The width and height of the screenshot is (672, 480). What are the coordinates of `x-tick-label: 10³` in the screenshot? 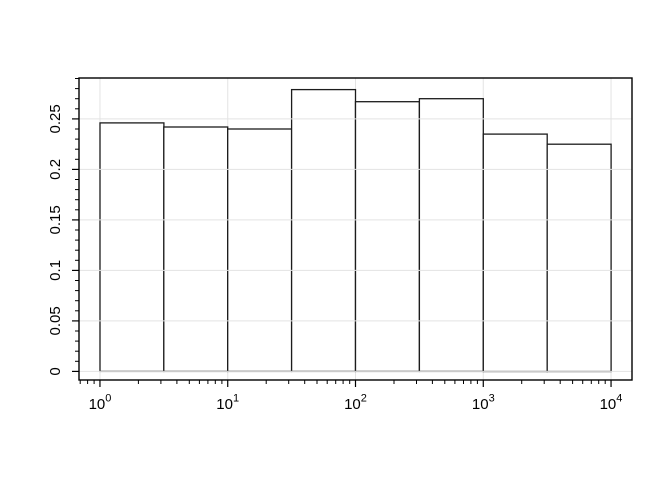 It's located at (483, 403).